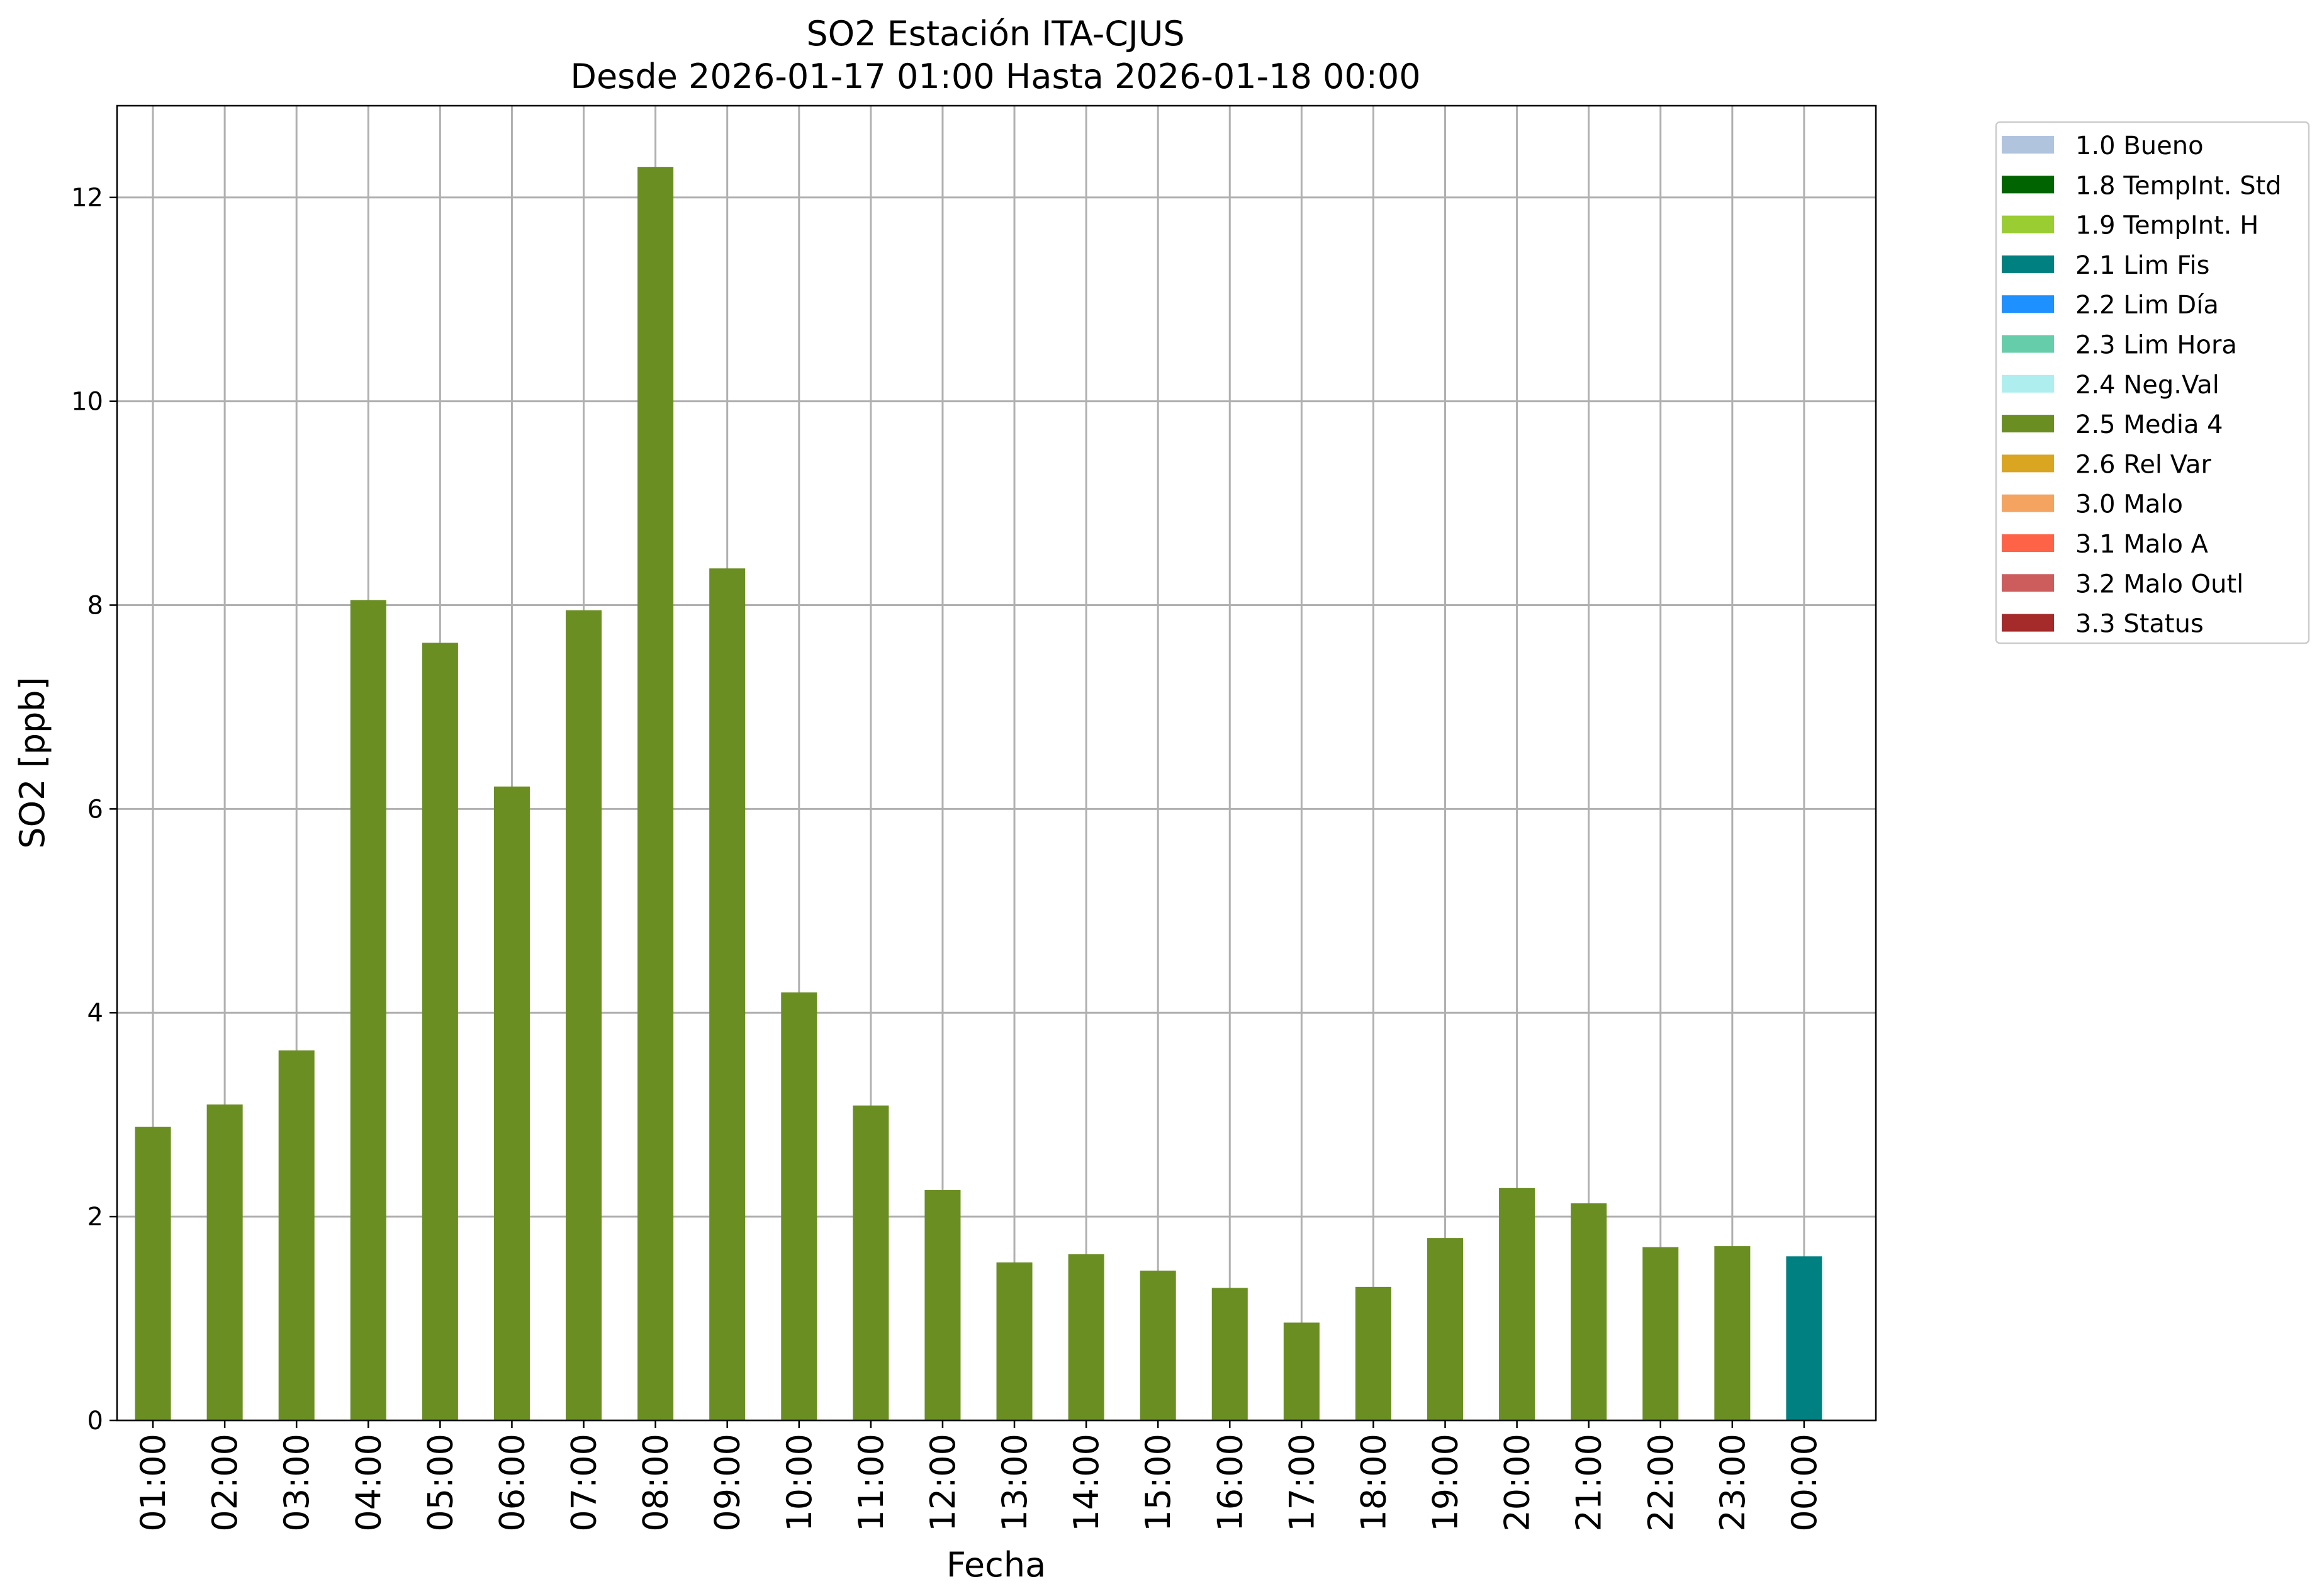 This screenshot has width=2317, height=1596. I want to click on y-tick-label: 4, so click(95, 1013).